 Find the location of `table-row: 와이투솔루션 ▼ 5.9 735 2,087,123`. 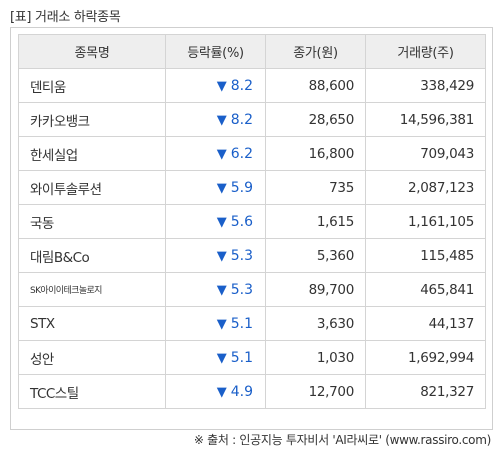

table-row: 와이투솔루션 ▼ 5.9 735 2,087,123 is located at coordinates (252, 187).